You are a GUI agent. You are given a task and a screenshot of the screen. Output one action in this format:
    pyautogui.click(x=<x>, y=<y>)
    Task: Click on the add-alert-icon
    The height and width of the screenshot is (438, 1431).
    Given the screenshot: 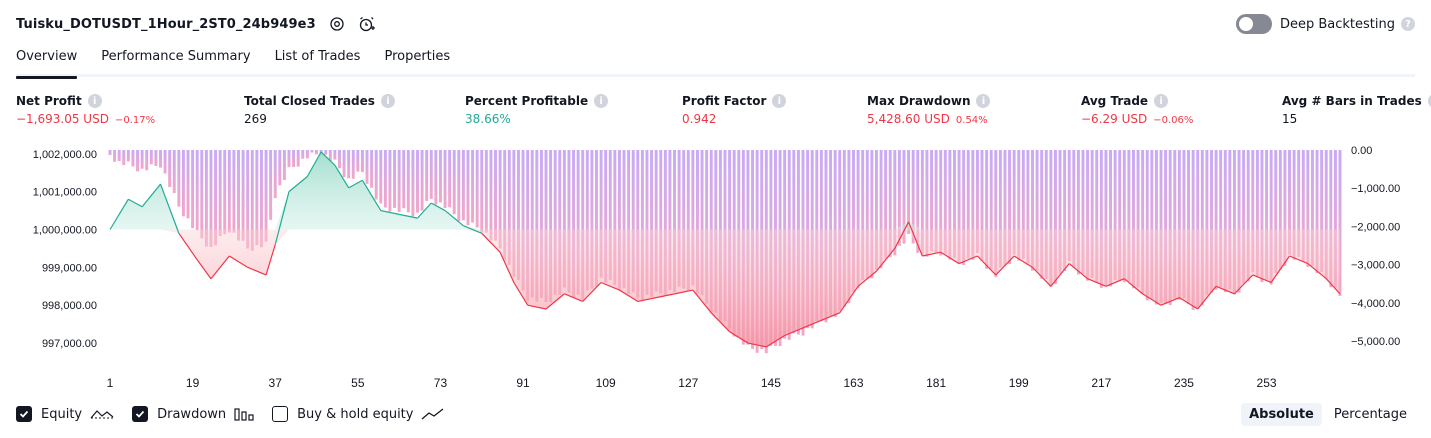 What is the action you would take?
    pyautogui.click(x=367, y=24)
    